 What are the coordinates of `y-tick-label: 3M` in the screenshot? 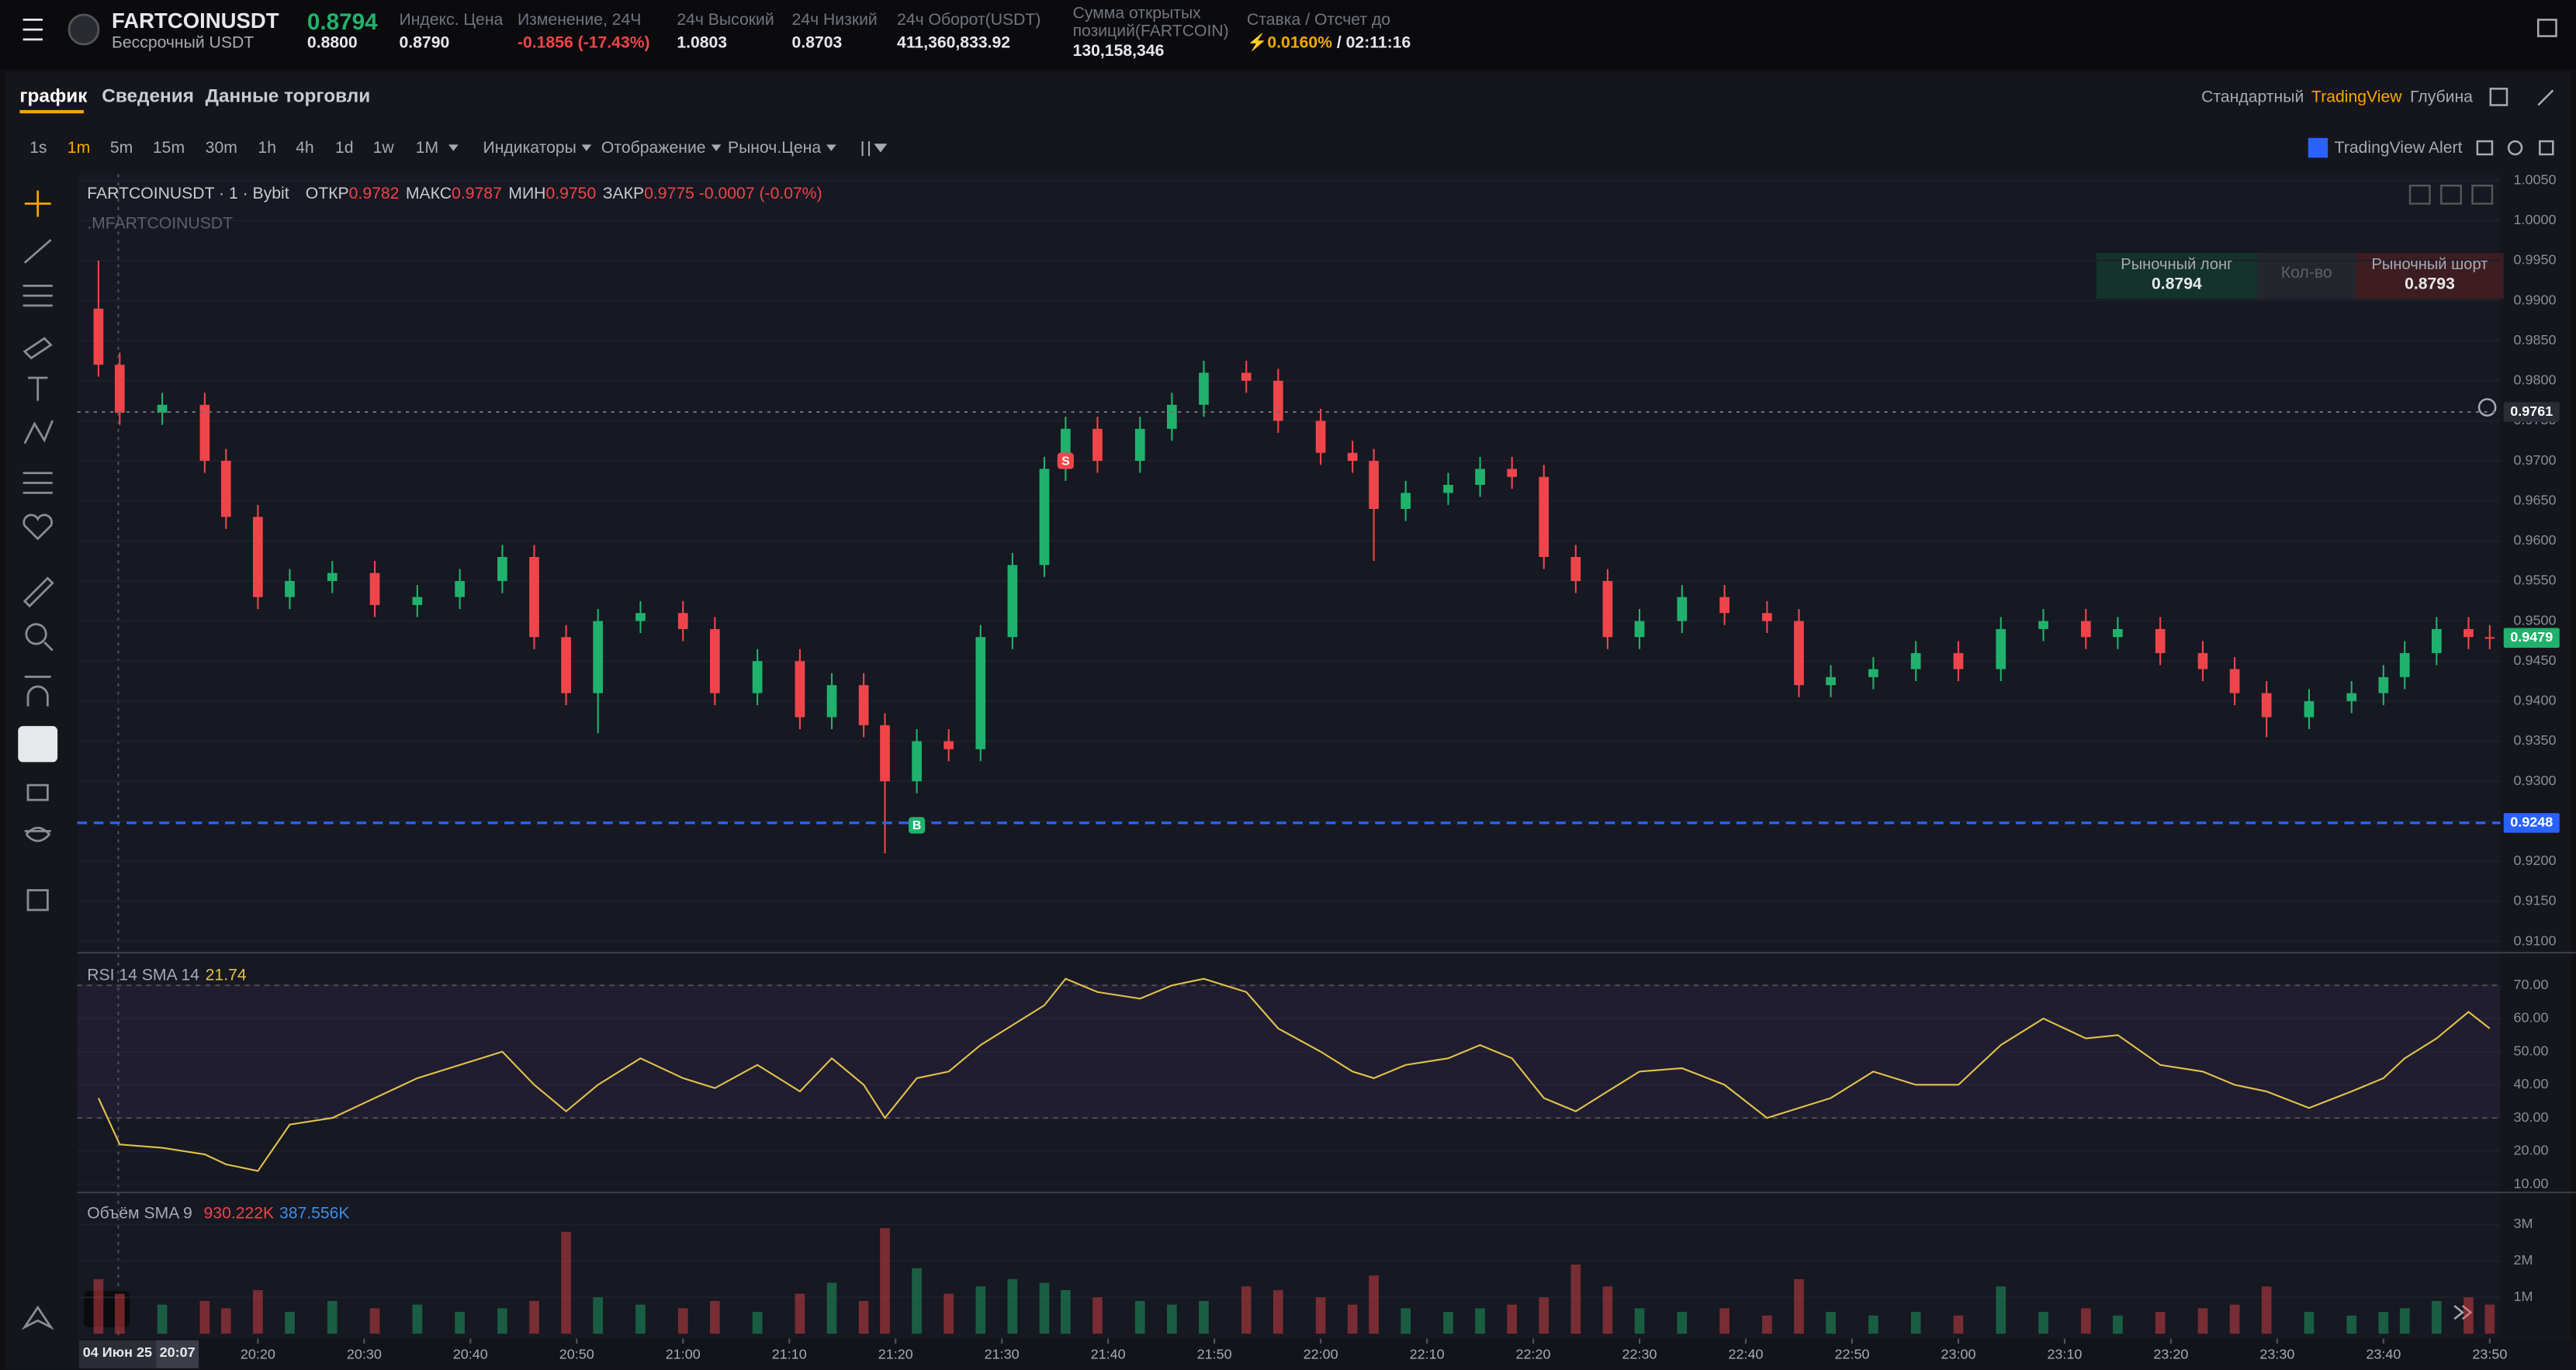 It's located at (2523, 1223).